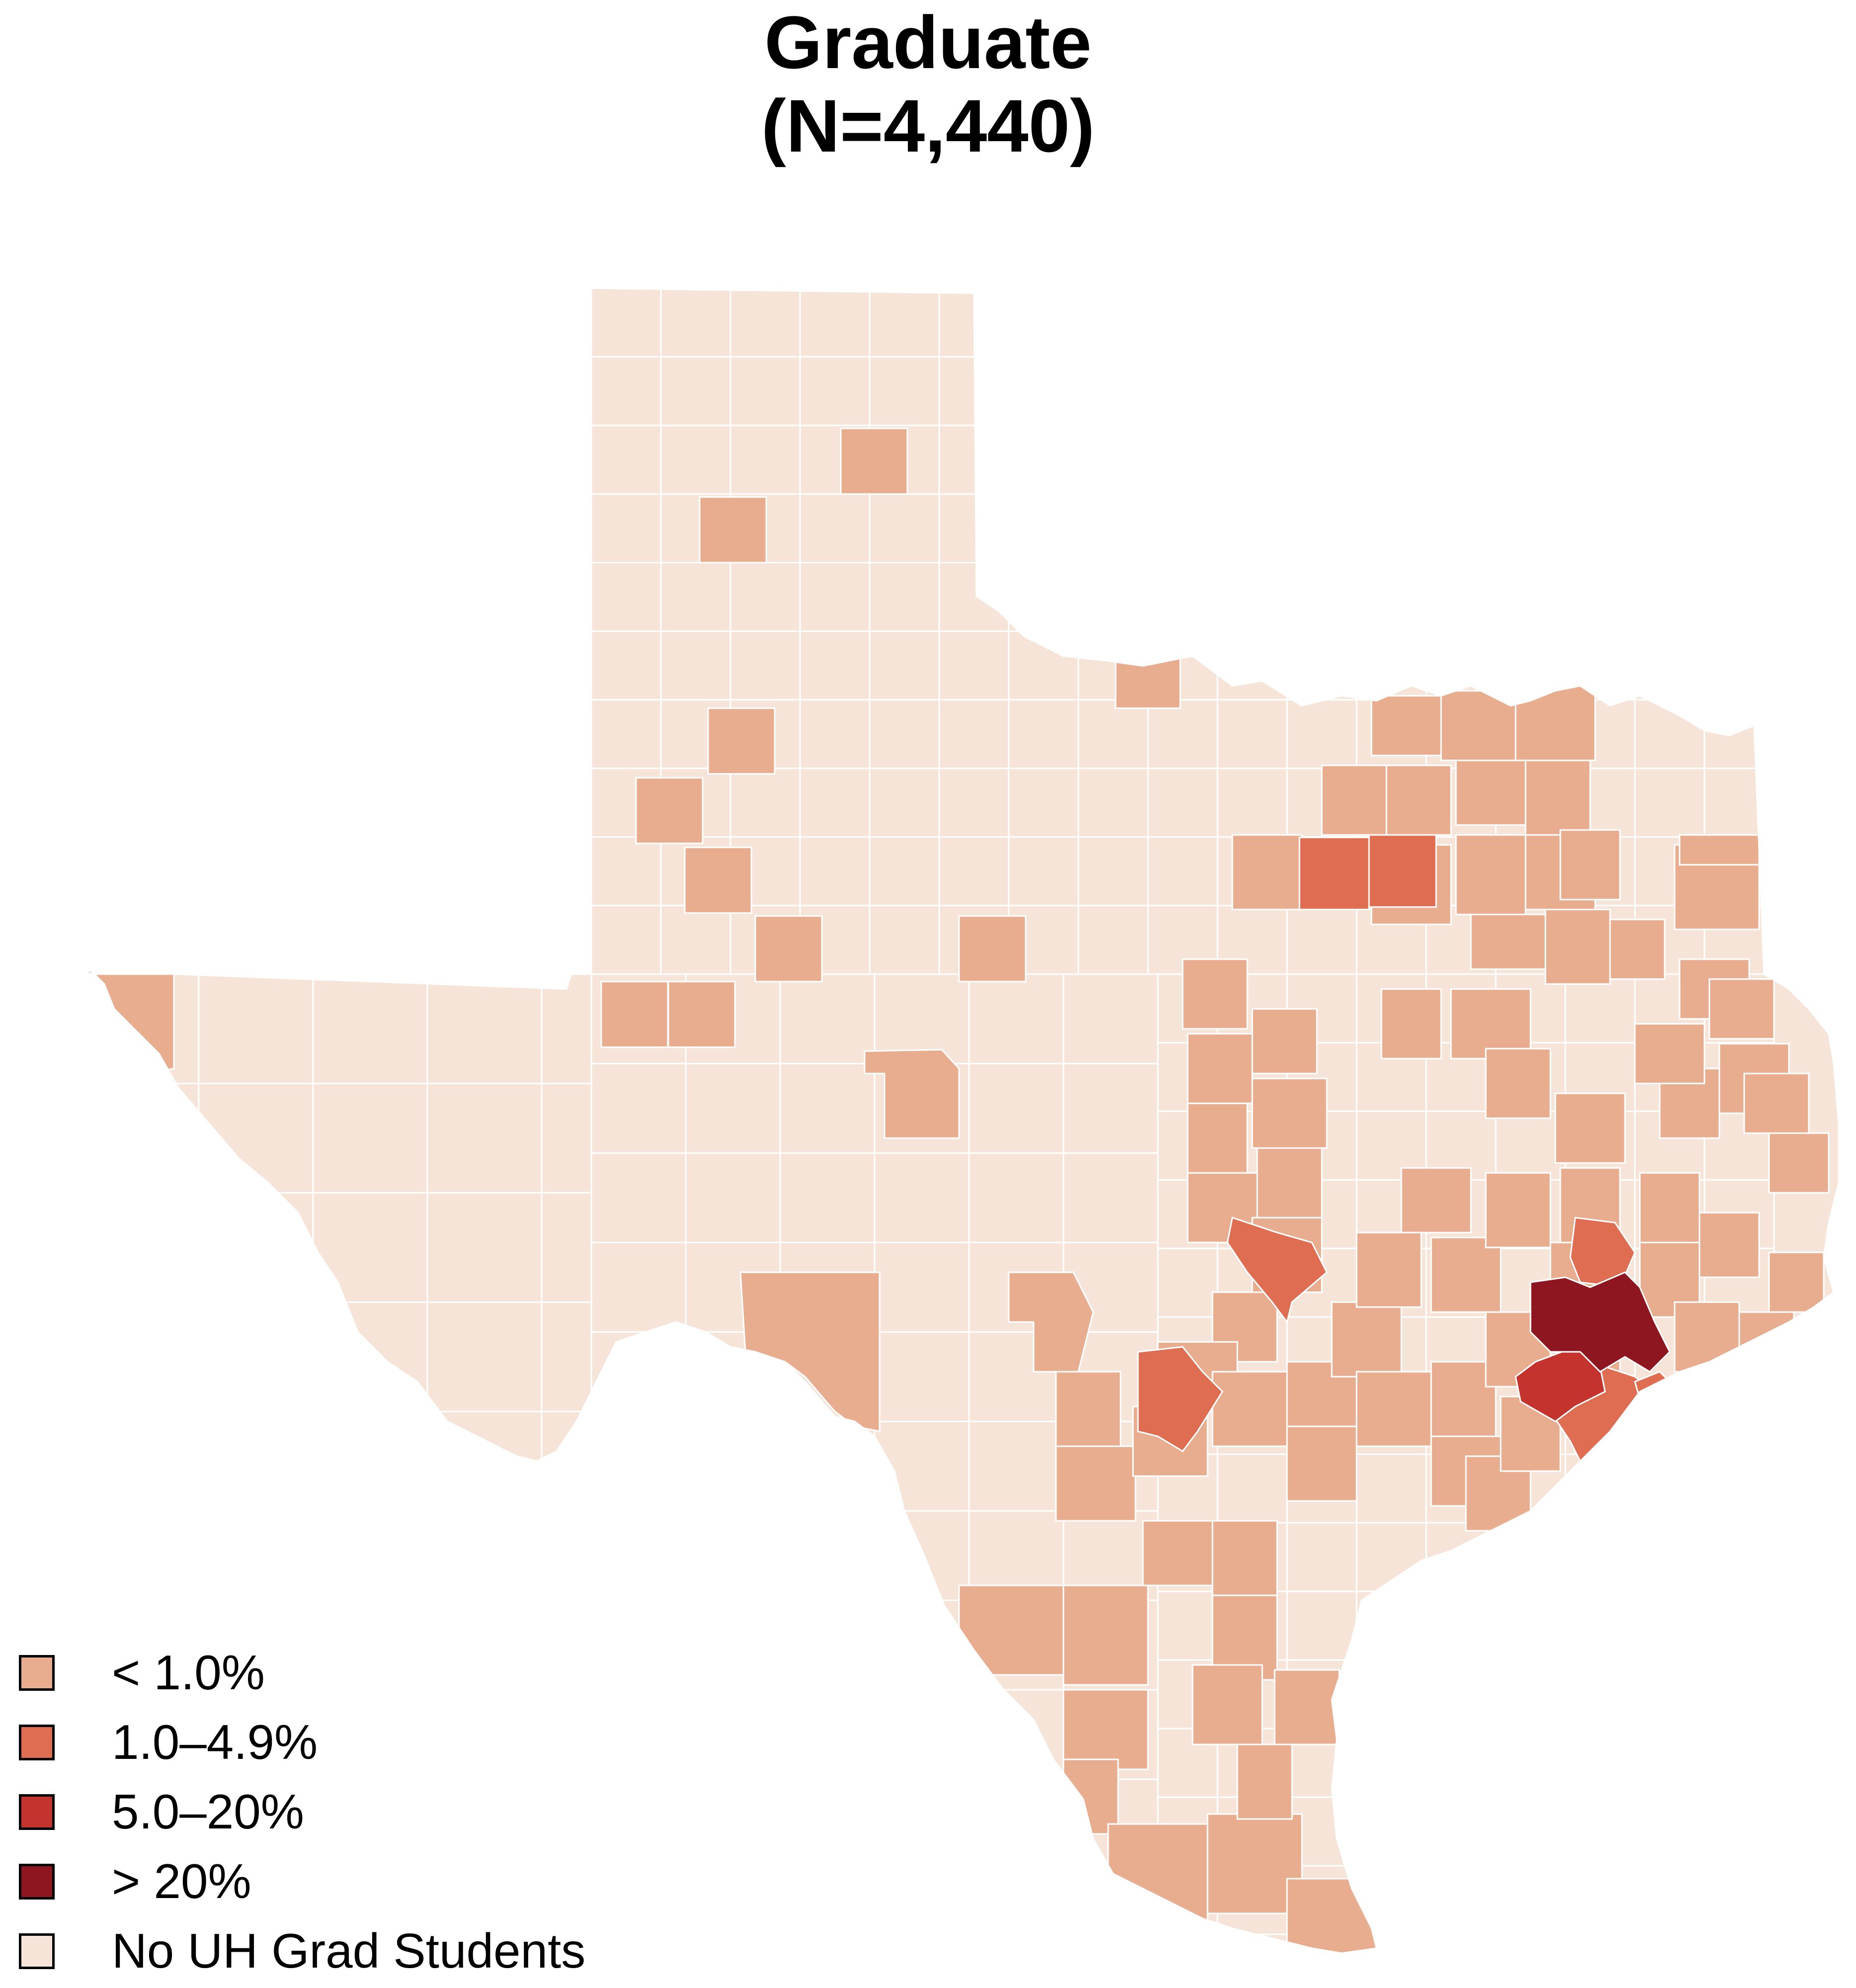  Describe the element at coordinates (208, 1811) in the screenshot. I see `legend-label-5-20: 5.0–20%` at that location.